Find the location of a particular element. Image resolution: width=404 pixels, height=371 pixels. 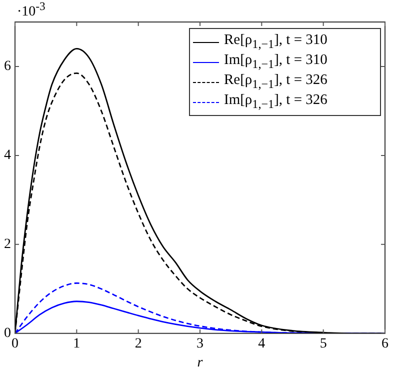

legend-label: Im[ρ$_{1,−1}$], t = 310 is located at coordinates (276, 62).